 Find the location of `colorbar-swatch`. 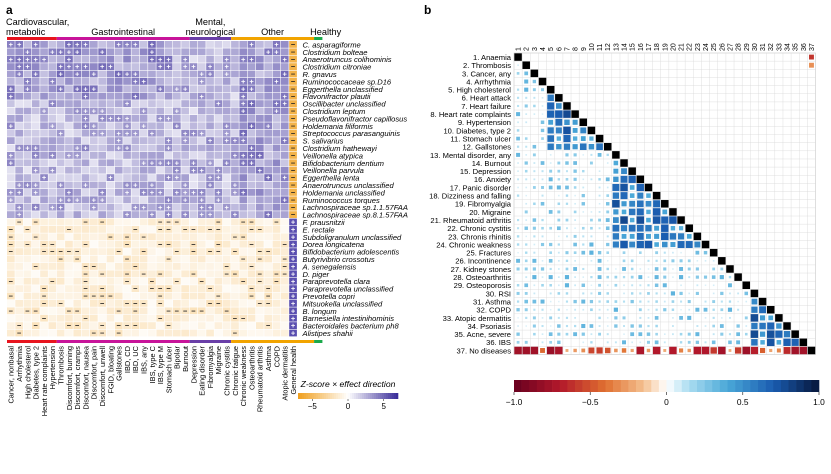

colorbar-swatch is located at coordinates (807, 386).